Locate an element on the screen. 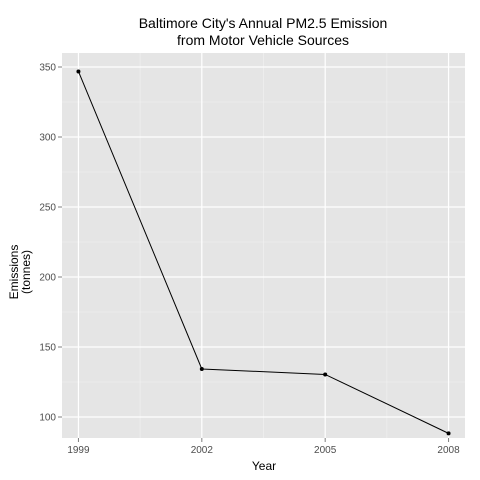 This screenshot has width=480, height=480. x-axis-title: Year is located at coordinates (264, 466).